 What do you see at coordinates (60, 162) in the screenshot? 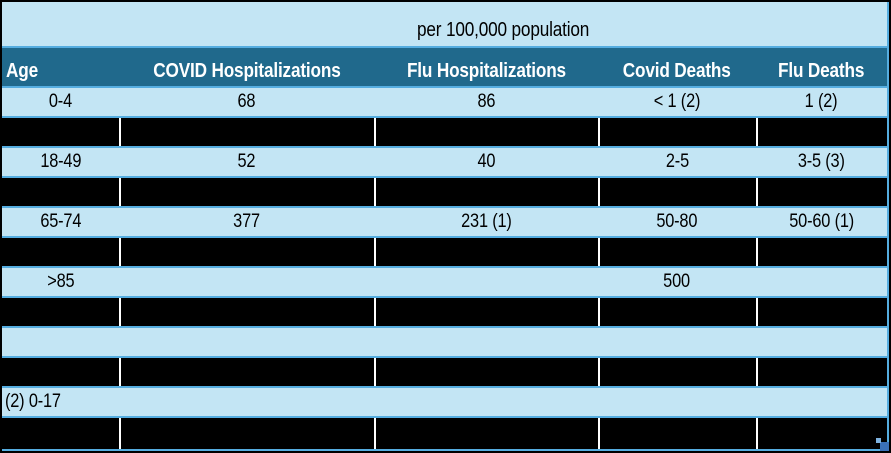
I see `cell-age: 18-49` at bounding box center [60, 162].